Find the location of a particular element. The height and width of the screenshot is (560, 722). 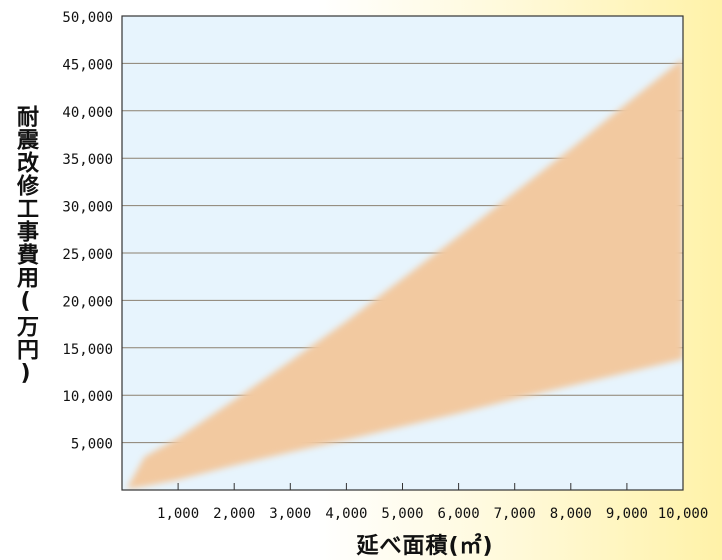

x-tick-label: 6,000 is located at coordinates (459, 514).